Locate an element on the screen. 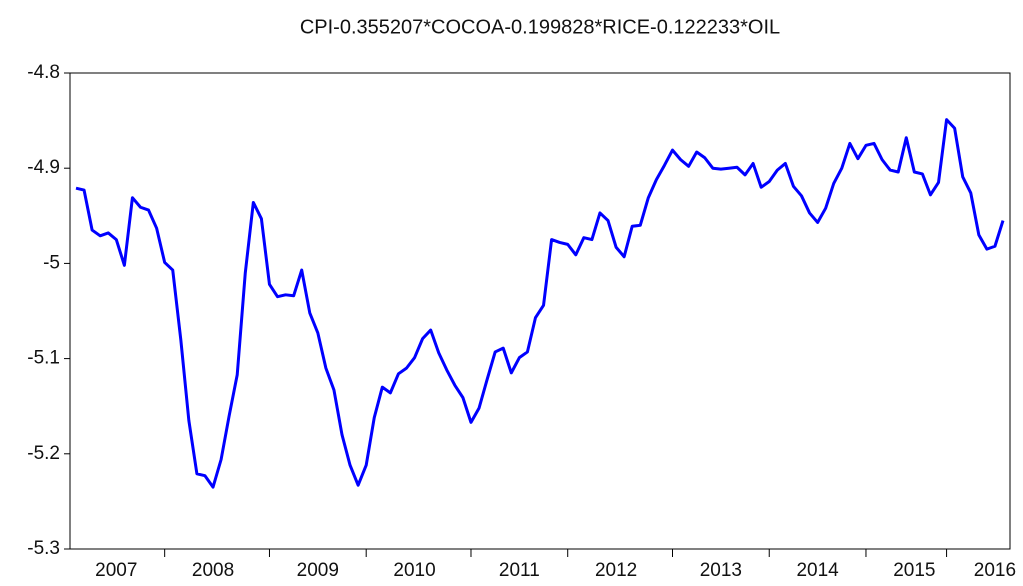 The width and height of the screenshot is (1023, 586). x-tick-label: 2012 is located at coordinates (616, 570).